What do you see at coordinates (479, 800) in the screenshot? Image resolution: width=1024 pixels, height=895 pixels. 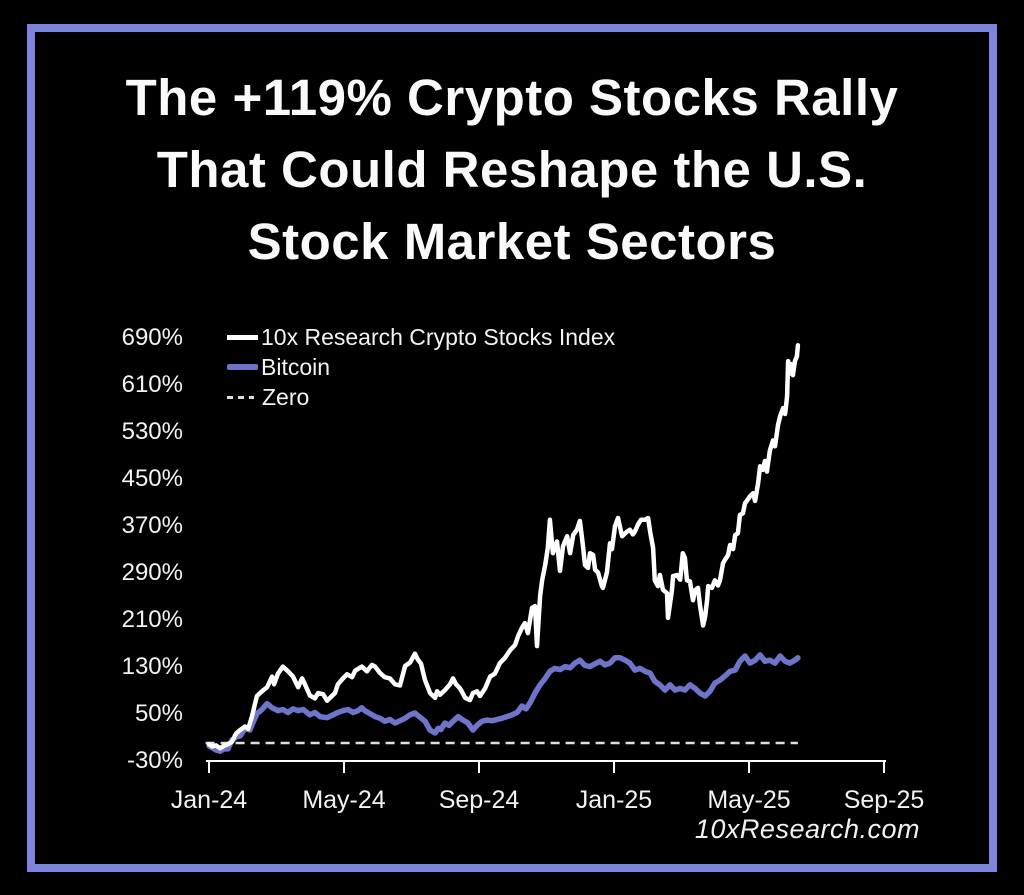 I see `x-axis-label: Sep-24` at bounding box center [479, 800].